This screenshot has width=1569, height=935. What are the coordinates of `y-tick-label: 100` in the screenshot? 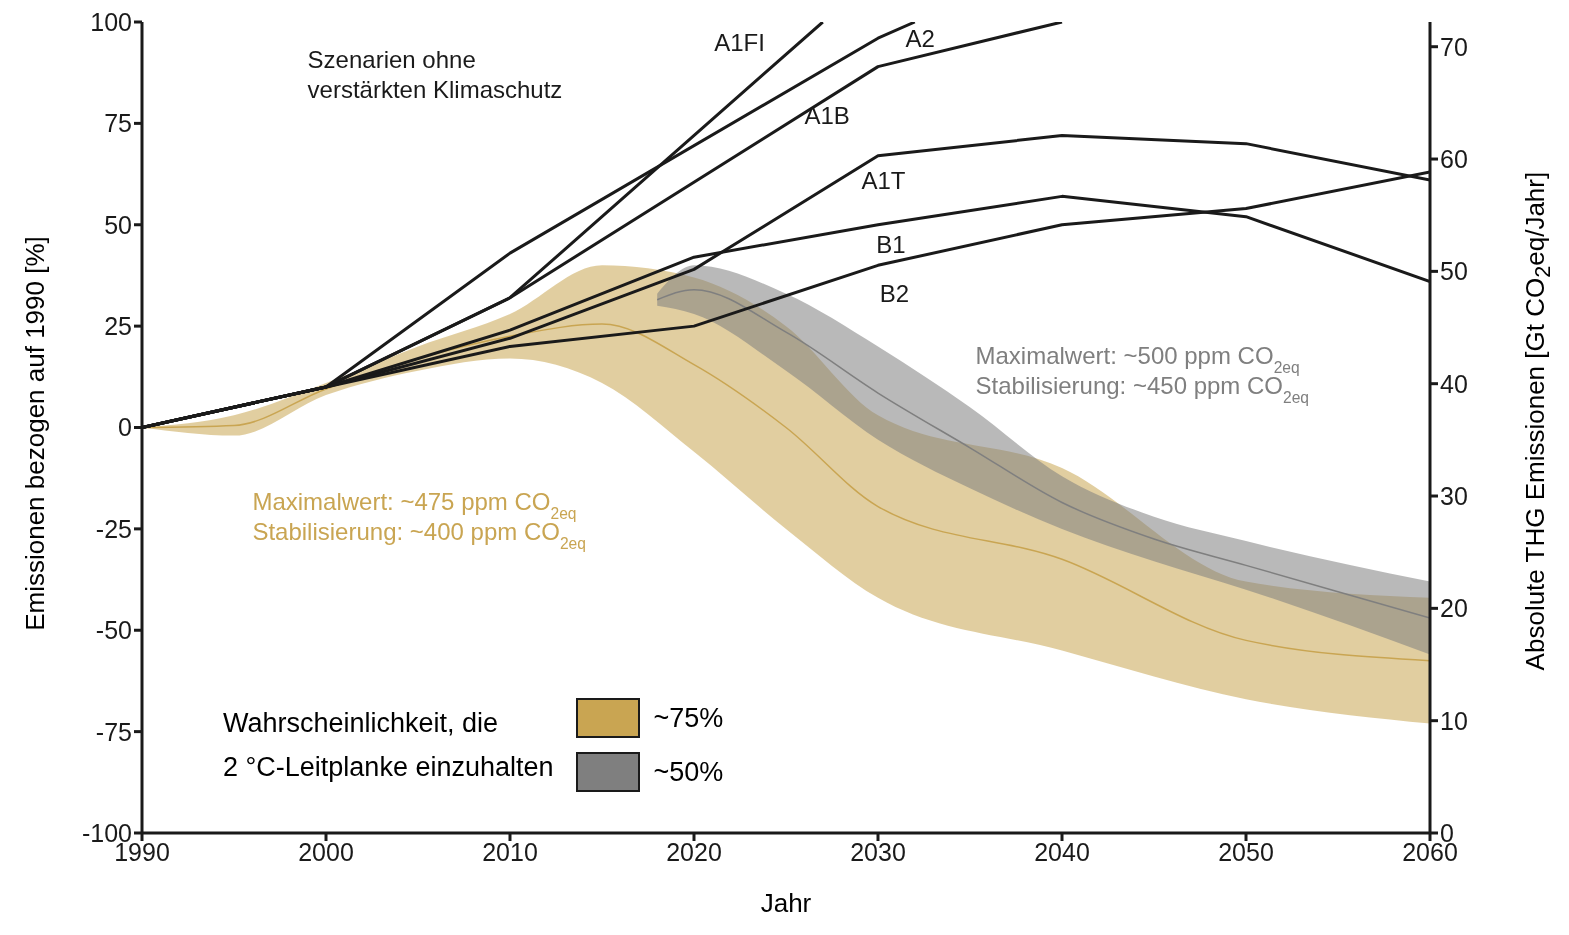 It's located at (111, 21).